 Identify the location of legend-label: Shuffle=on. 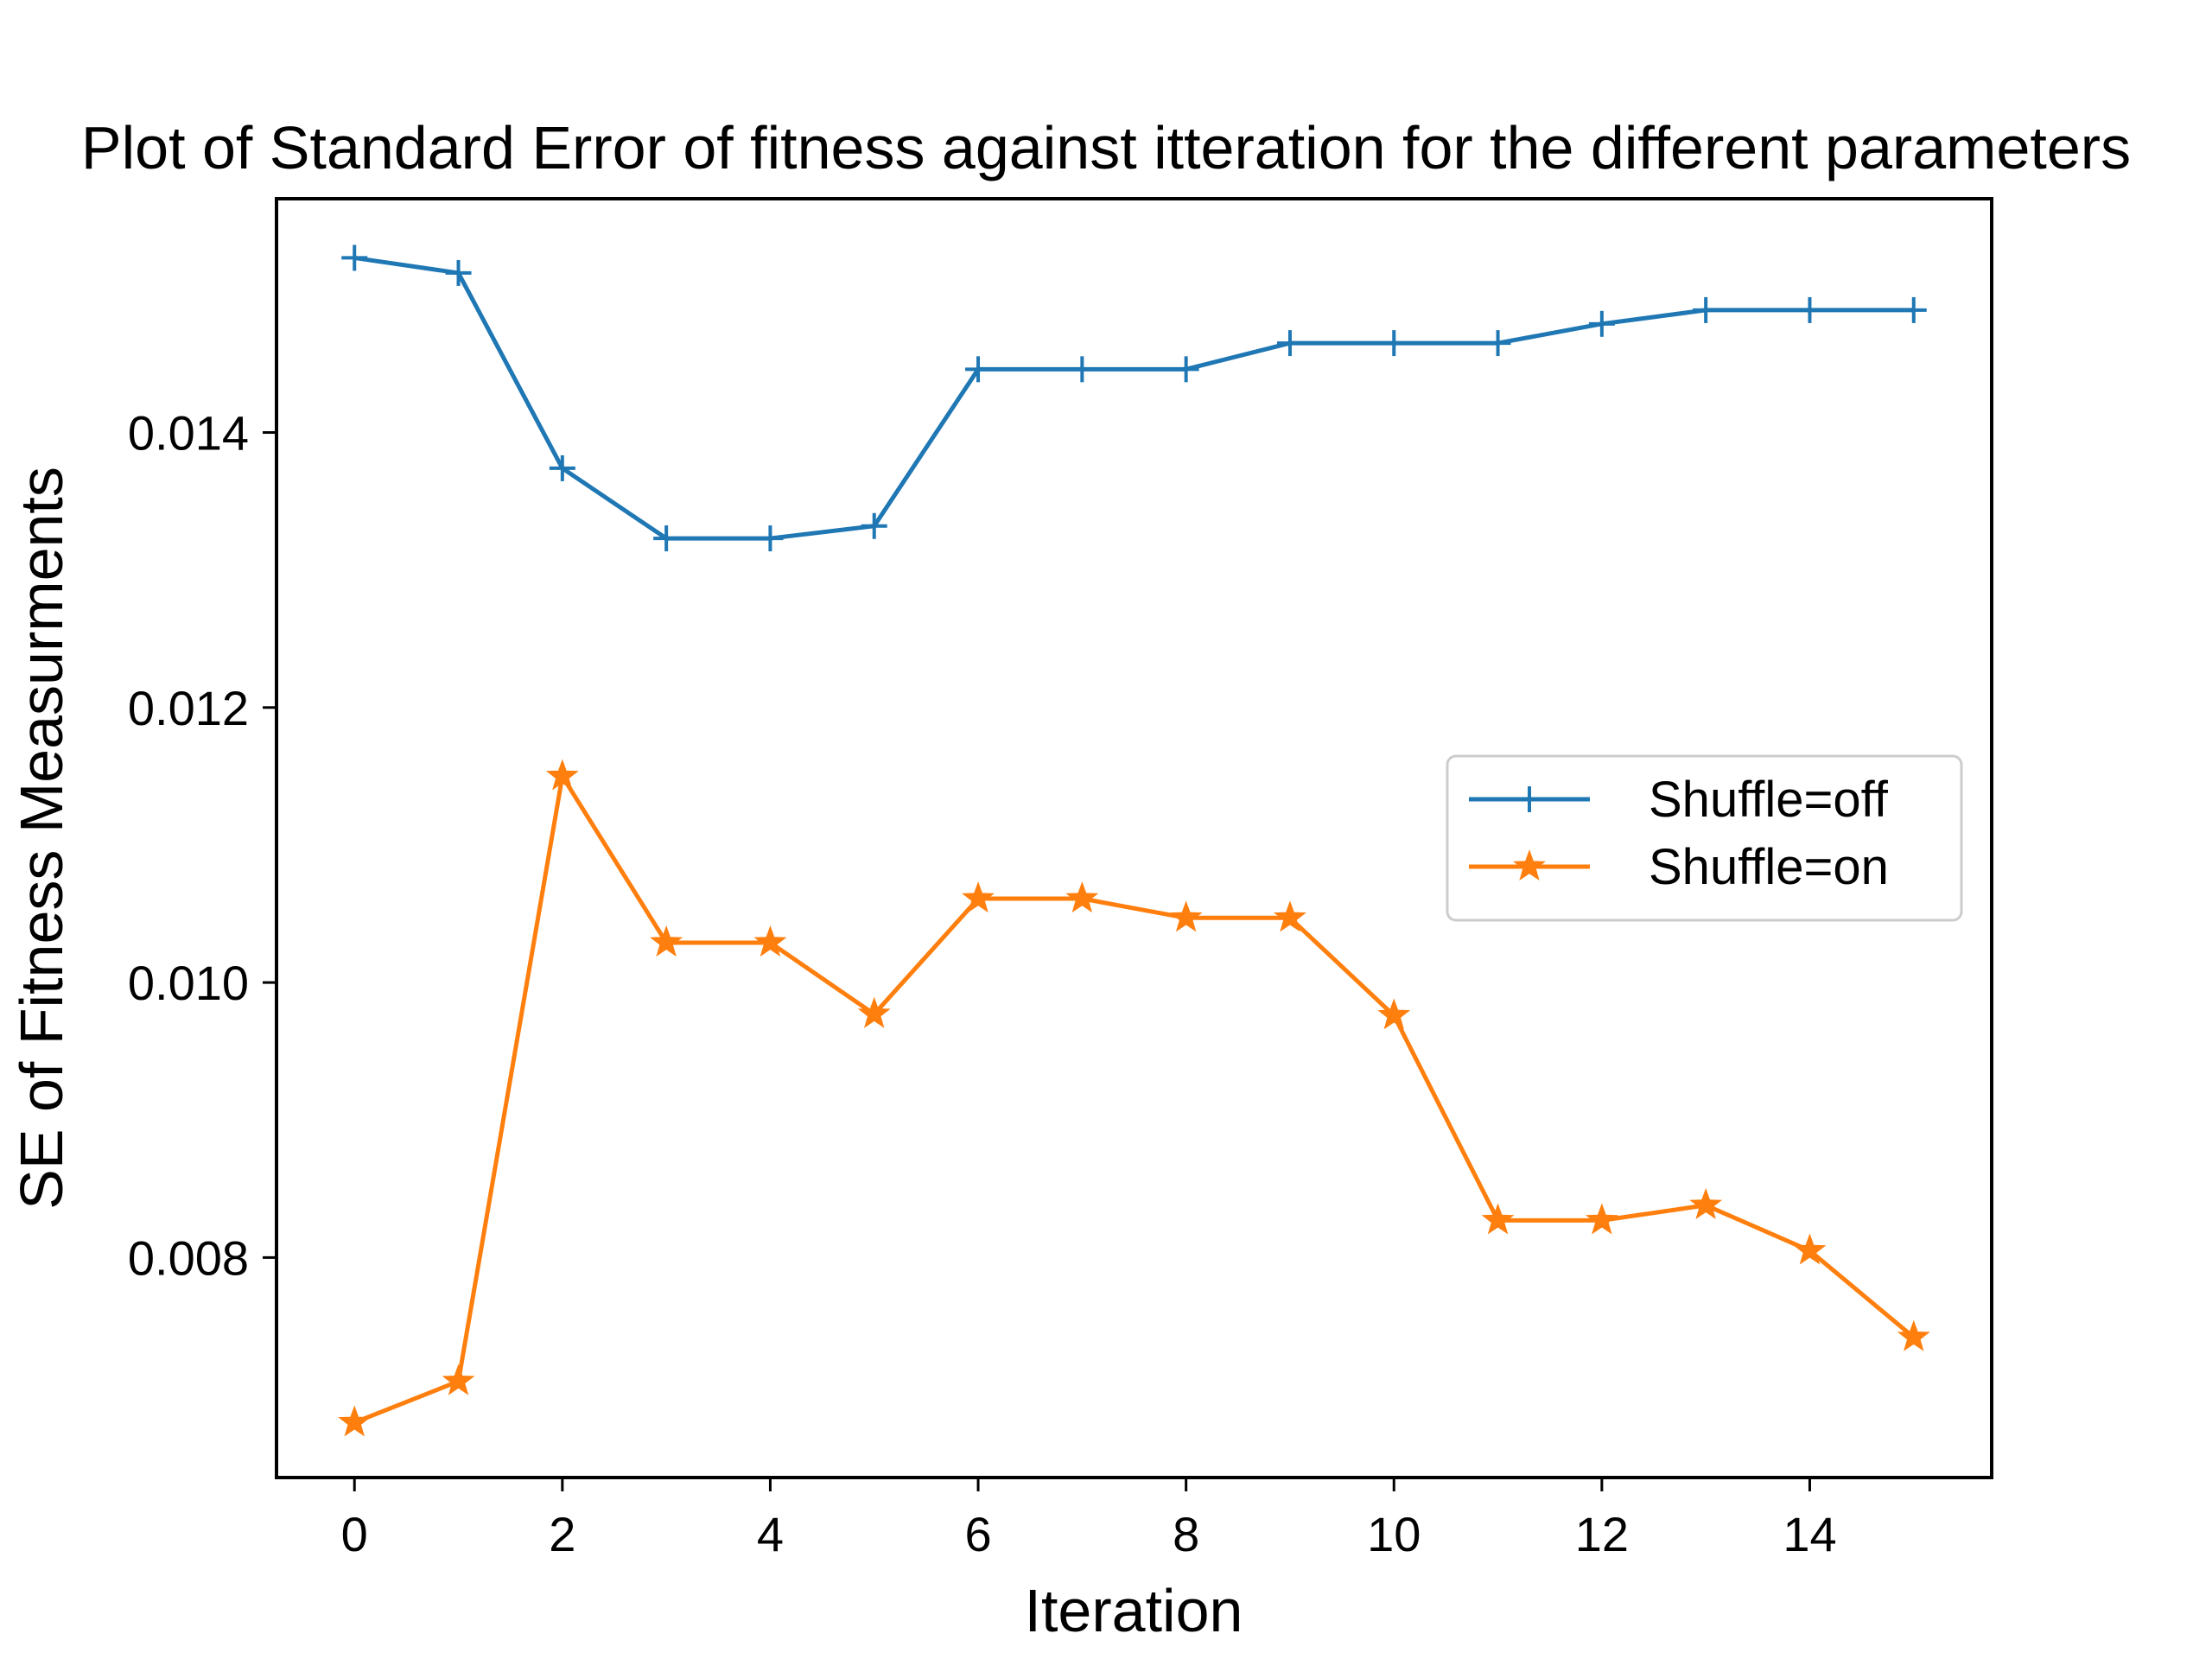
(1769, 867).